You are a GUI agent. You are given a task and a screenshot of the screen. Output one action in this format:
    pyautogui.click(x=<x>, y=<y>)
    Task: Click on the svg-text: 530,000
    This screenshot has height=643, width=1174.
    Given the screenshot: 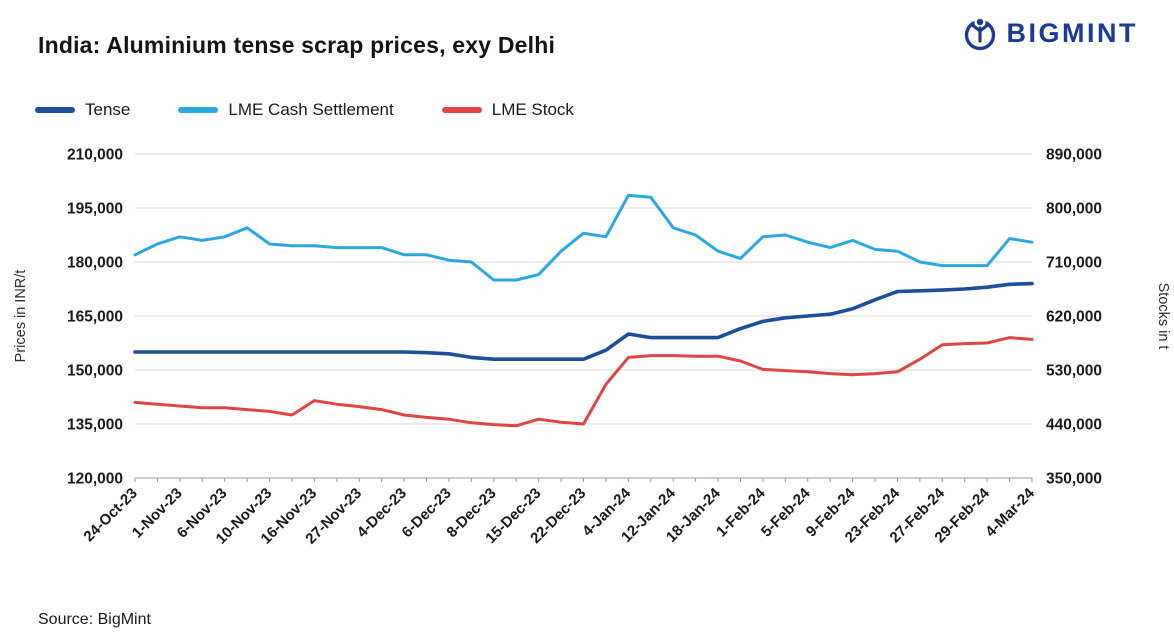 What is the action you would take?
    pyautogui.click(x=1074, y=371)
    